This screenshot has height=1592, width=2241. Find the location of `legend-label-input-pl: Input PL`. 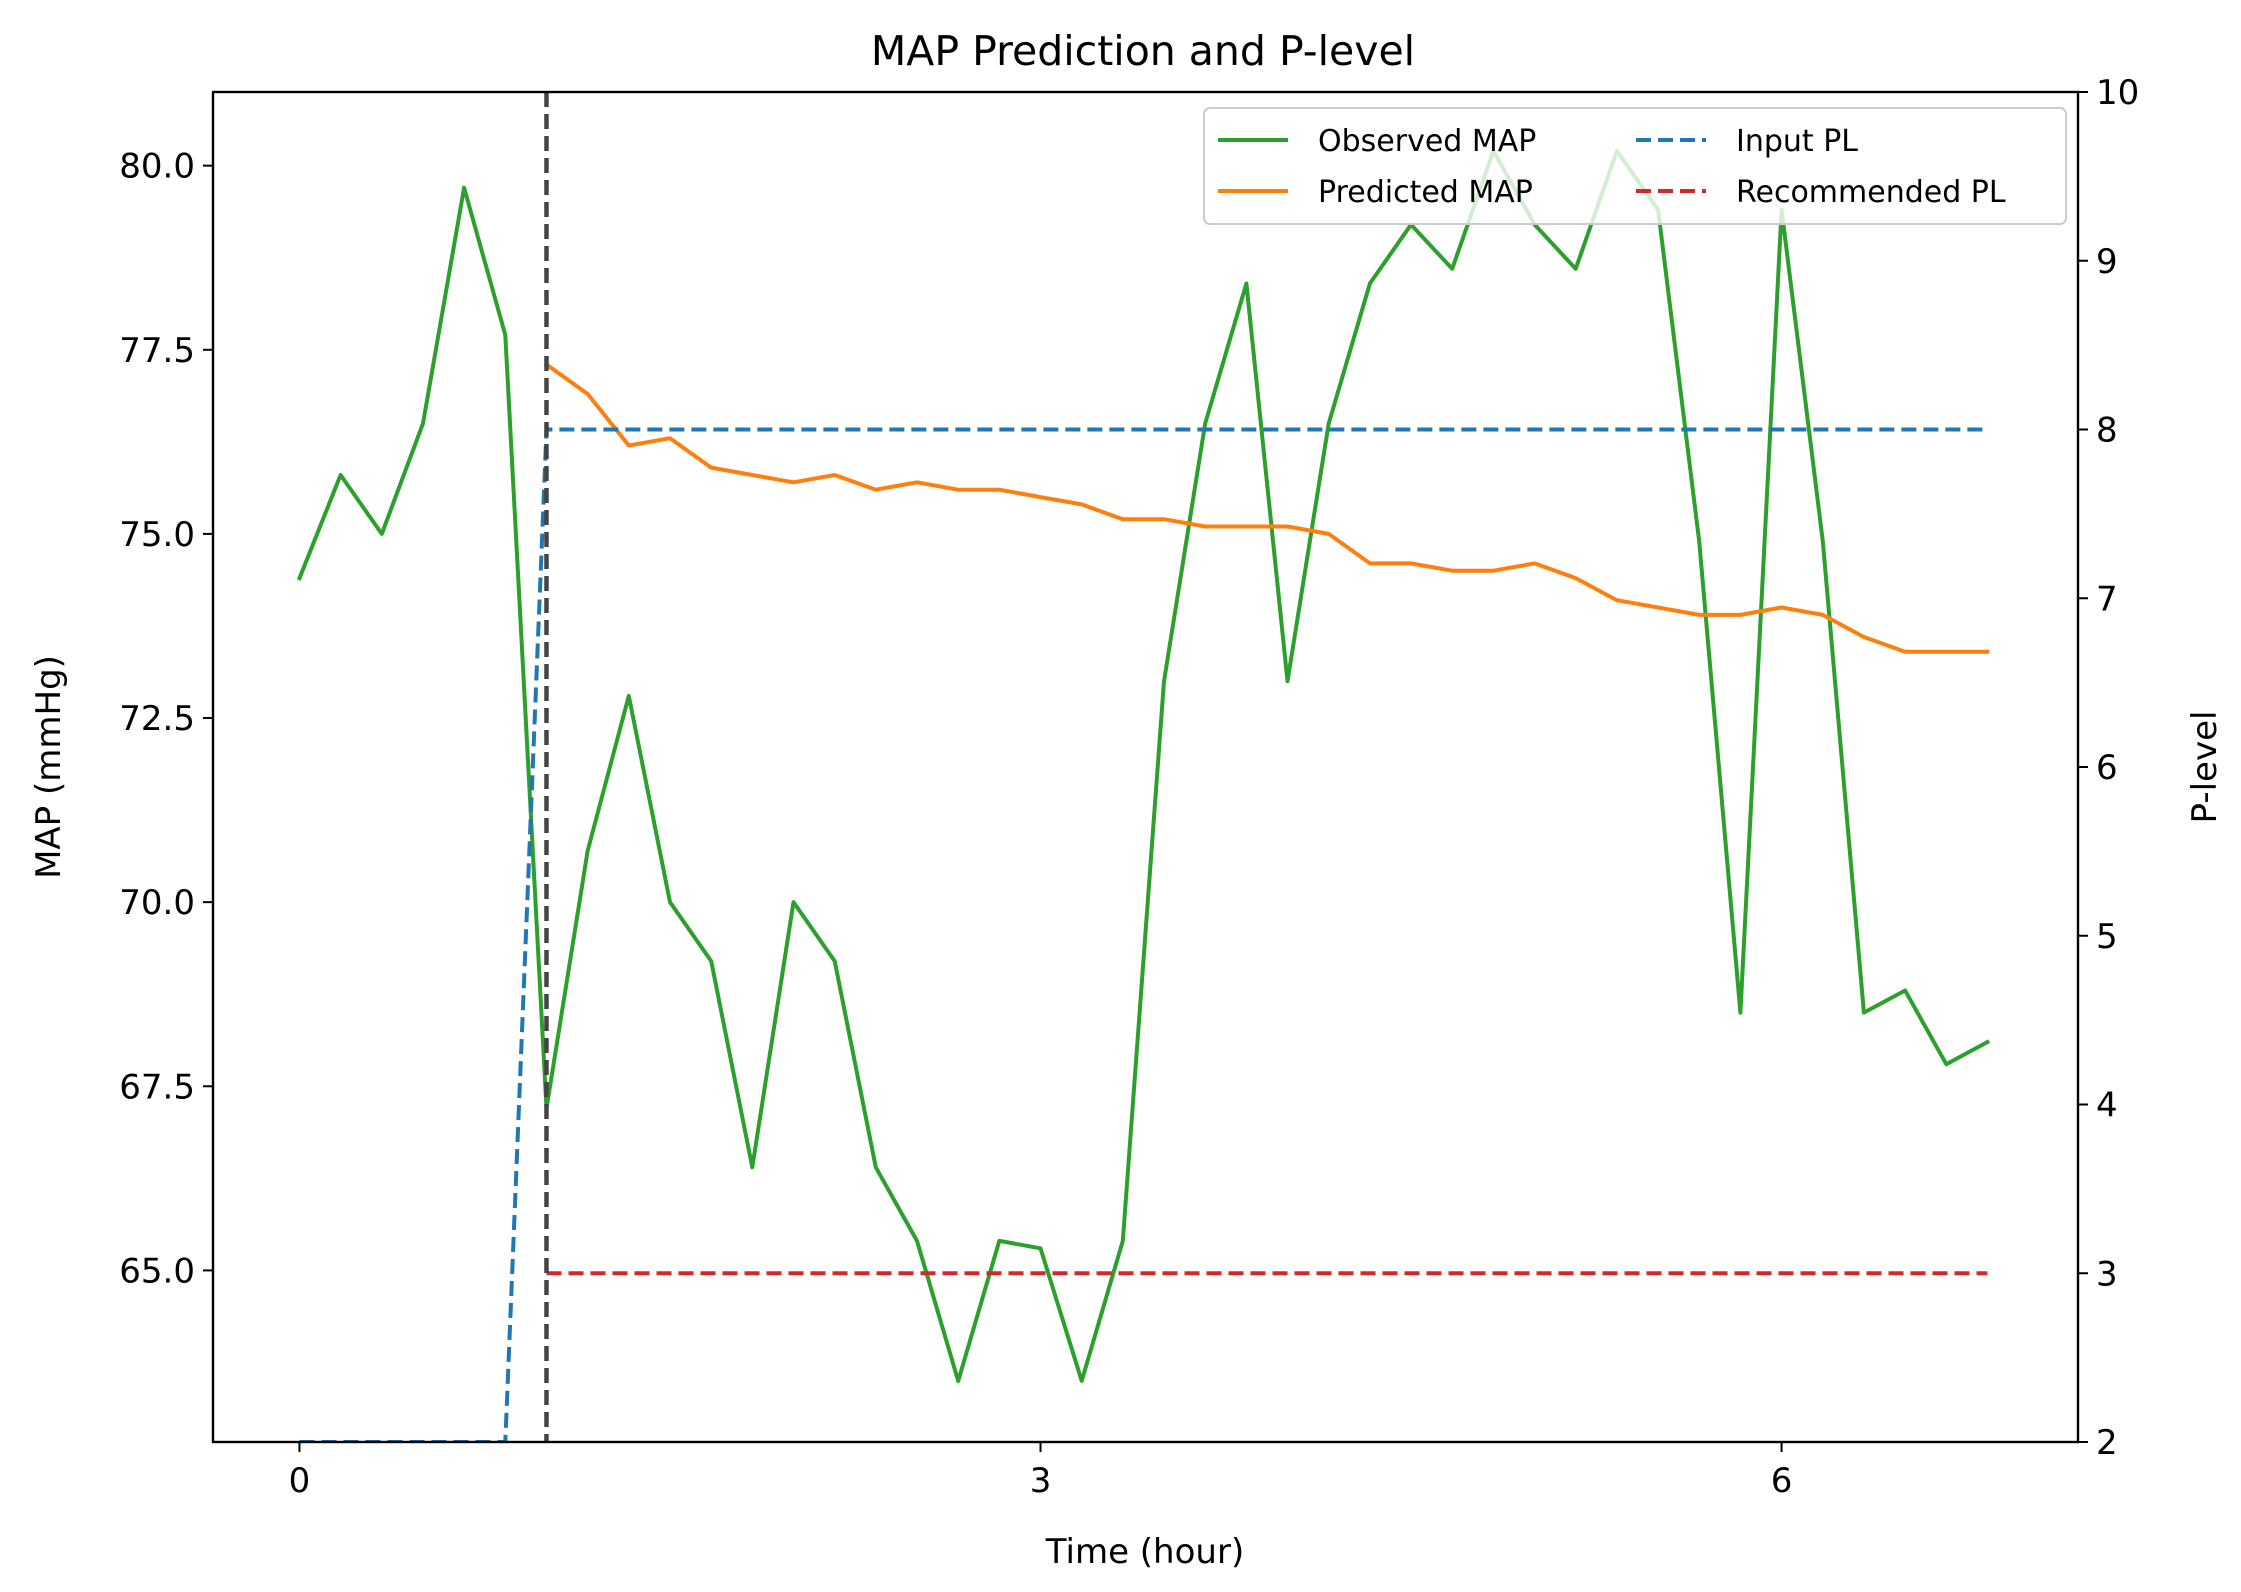

legend-label-input-pl: Input PL is located at coordinates (1797, 141).